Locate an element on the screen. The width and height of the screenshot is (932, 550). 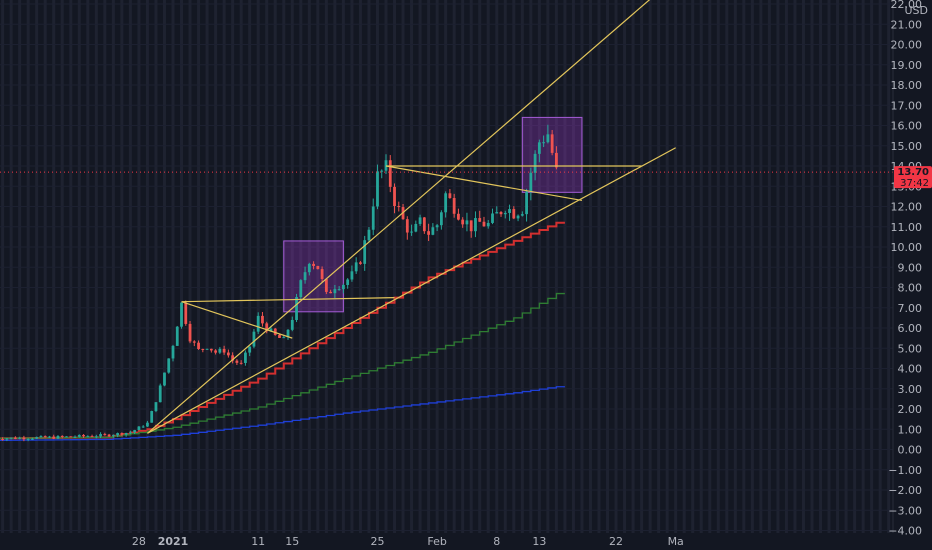
price-tick-label: 16.00 is located at coordinates (907, 126).